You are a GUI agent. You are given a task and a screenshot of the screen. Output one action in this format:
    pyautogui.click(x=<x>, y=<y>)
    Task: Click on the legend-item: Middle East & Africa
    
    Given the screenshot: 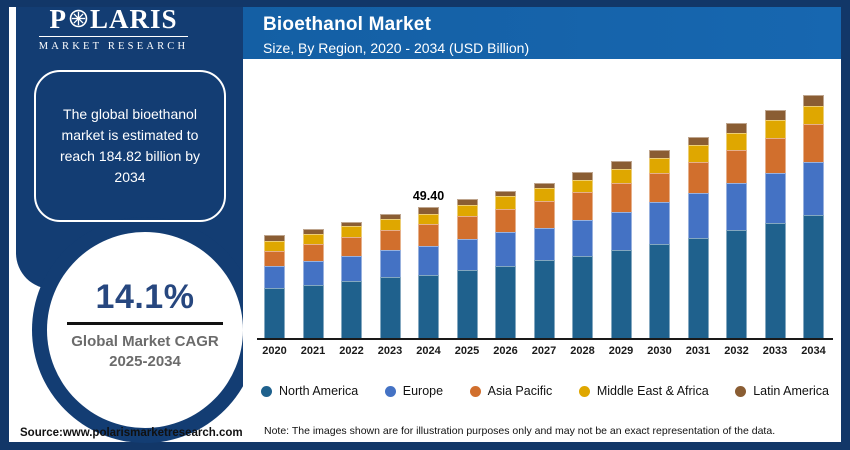 What is the action you would take?
    pyautogui.click(x=643, y=391)
    